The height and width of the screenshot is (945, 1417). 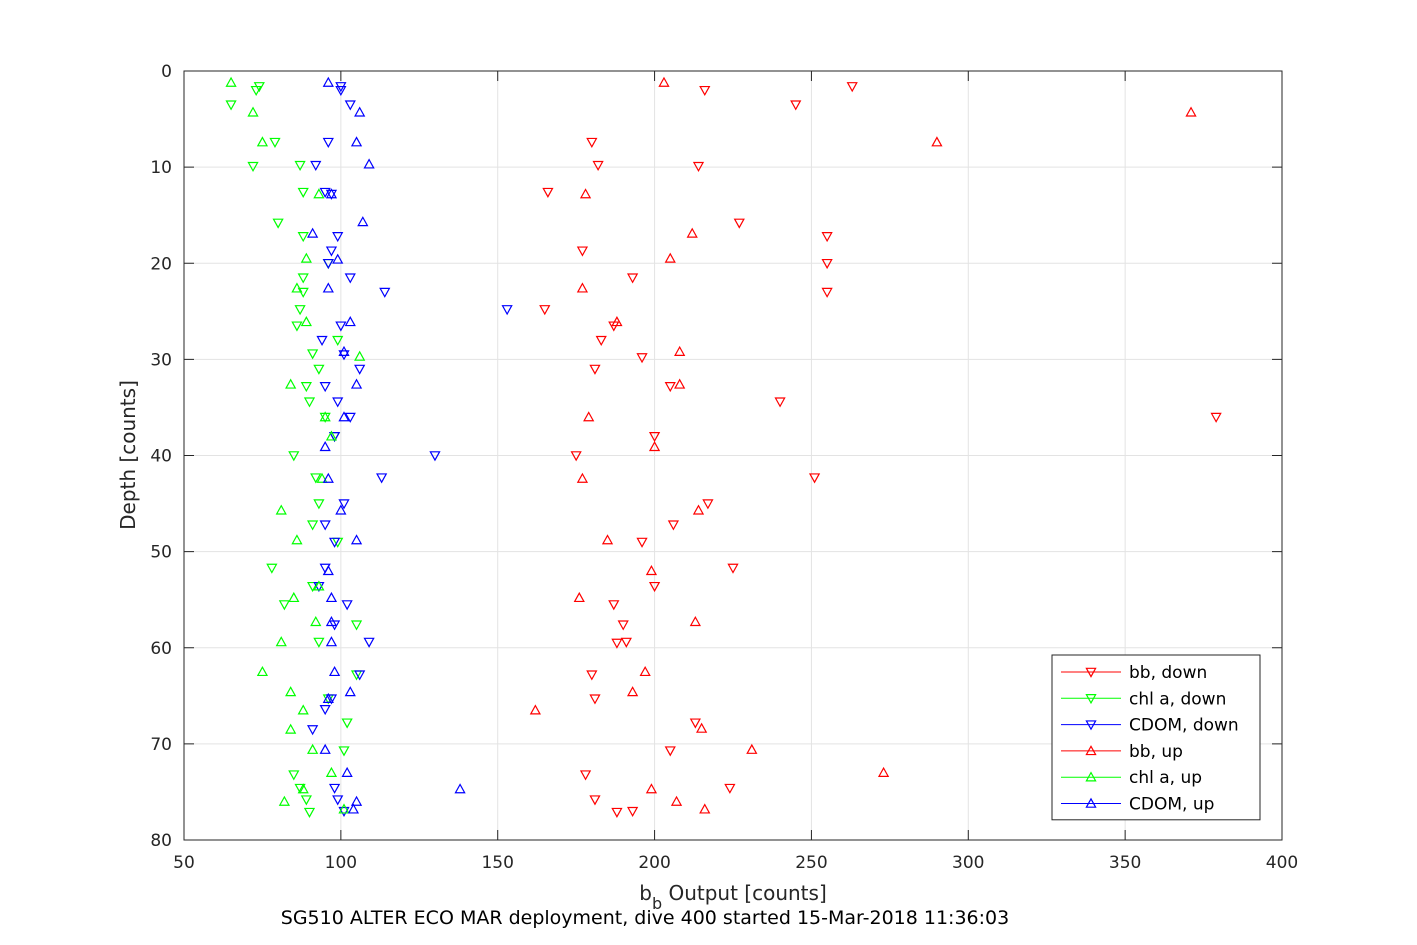 What do you see at coordinates (161, 360) in the screenshot?
I see `y-tick-label: 30` at bounding box center [161, 360].